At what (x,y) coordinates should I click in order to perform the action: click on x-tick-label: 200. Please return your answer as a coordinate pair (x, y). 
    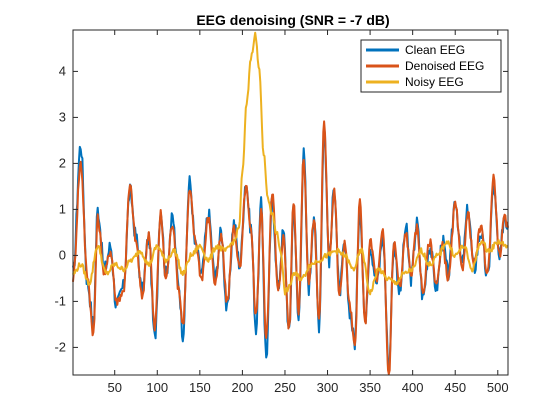
    Looking at the image, I should click on (243, 387).